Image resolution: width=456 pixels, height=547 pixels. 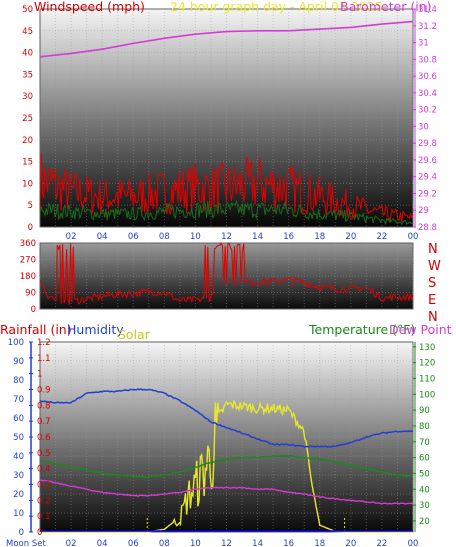 What do you see at coordinates (226, 39) in the screenshot?
I see `barometer-line` at bounding box center [226, 39].